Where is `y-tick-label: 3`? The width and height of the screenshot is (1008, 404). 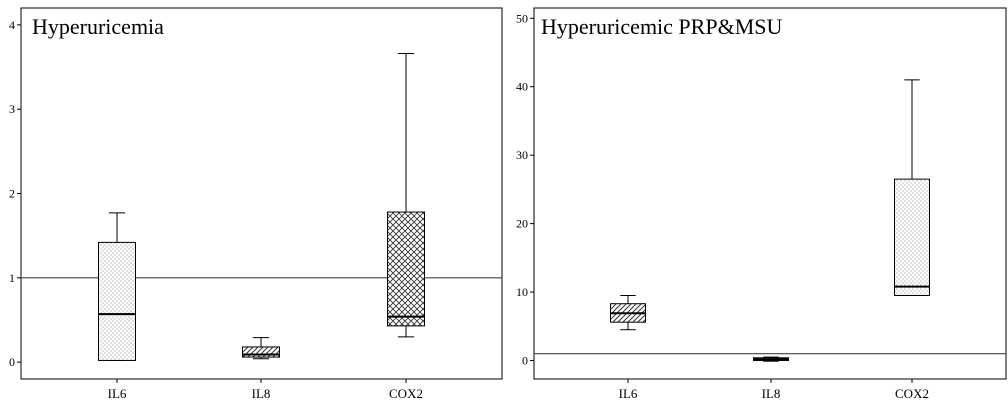
y-tick-label: 3 is located at coordinates (12, 109).